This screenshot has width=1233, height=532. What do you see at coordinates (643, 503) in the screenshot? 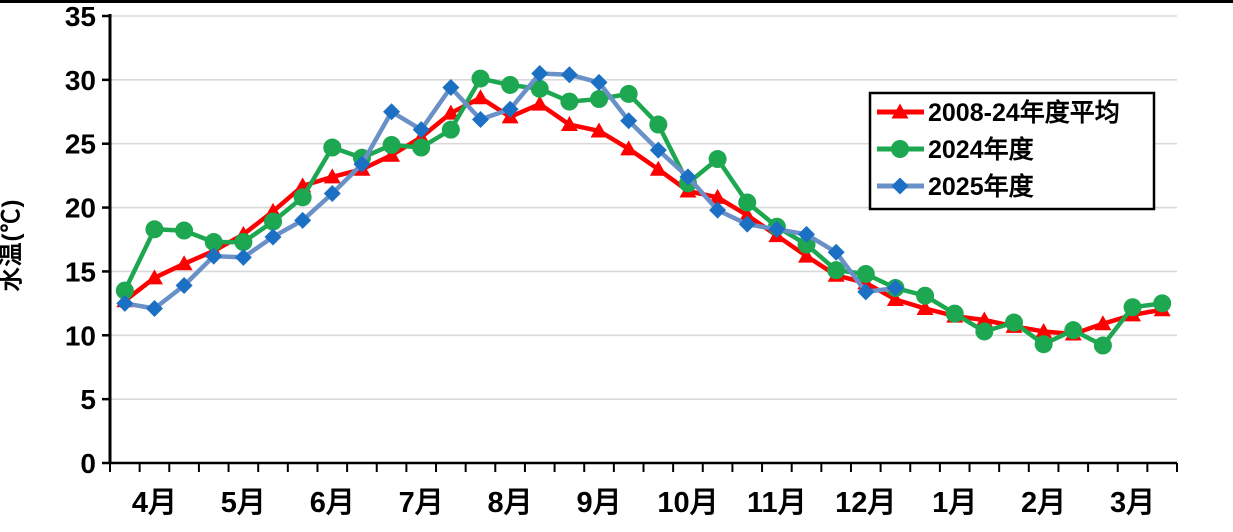
I see `month-labels: 4月 5月 6月 7月 8月 9月 10月 11月 12月 1月 2月 3月` at bounding box center [643, 503].